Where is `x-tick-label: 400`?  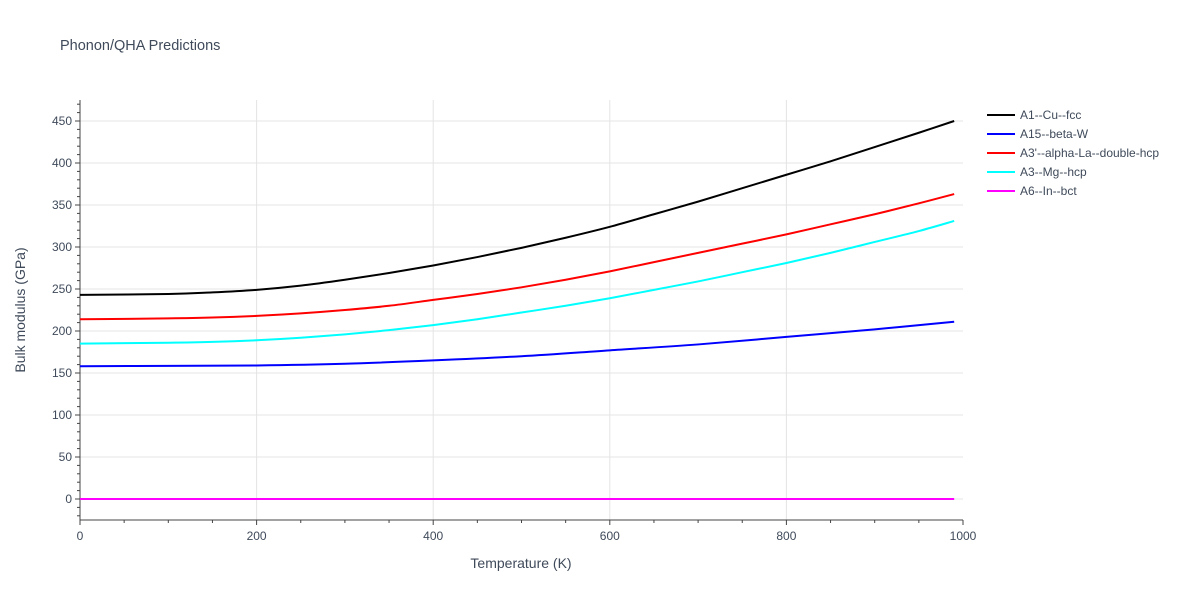 x-tick-label: 400 is located at coordinates (433, 536).